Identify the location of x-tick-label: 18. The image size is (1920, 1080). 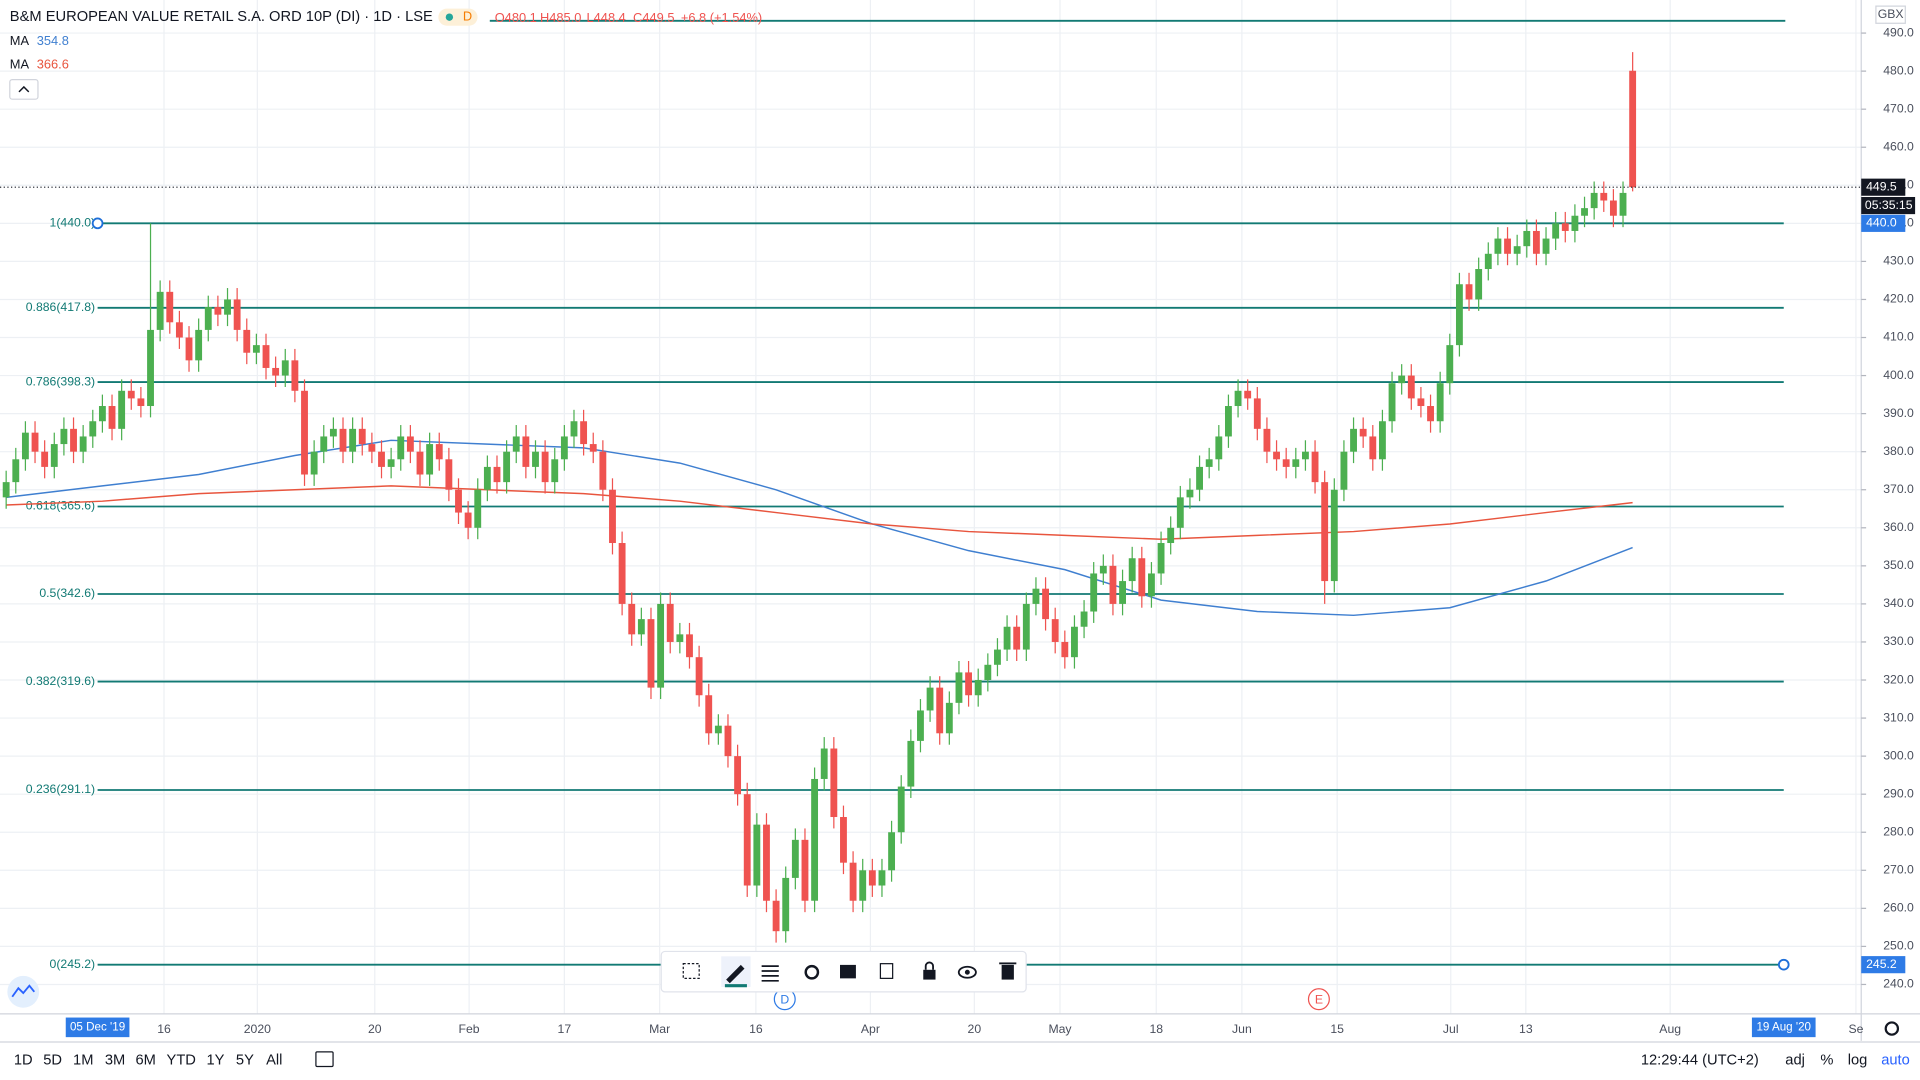
(1156, 1029).